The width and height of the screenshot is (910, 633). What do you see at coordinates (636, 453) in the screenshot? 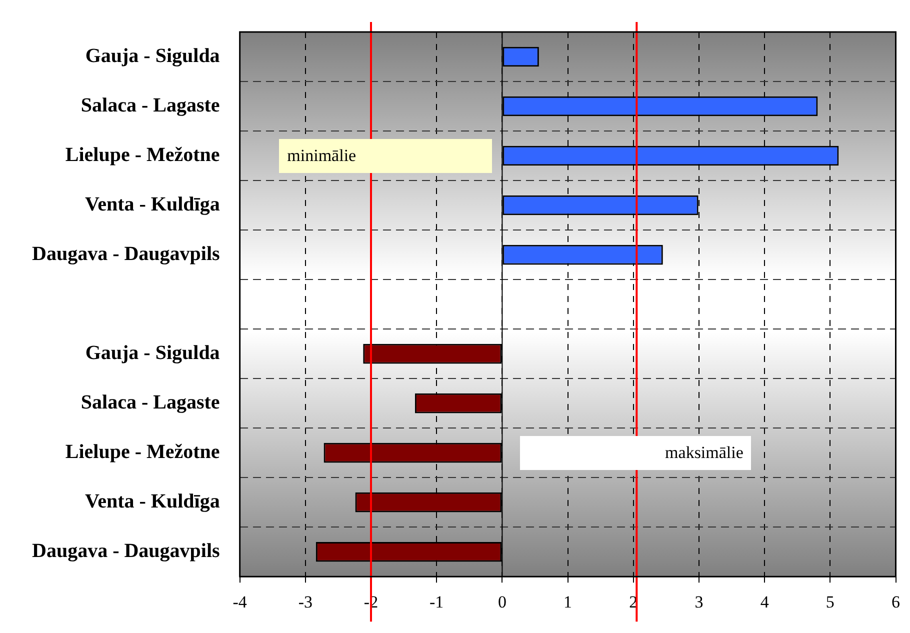
I see `text-box: maksimālie` at bounding box center [636, 453].